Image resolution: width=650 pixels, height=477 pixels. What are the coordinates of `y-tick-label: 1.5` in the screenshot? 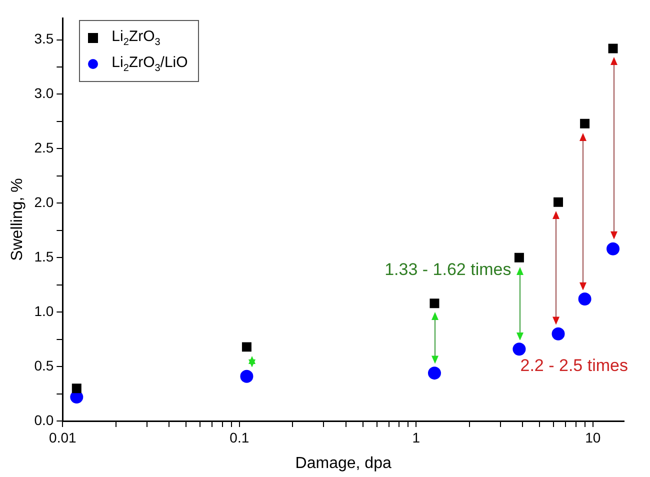 It's located at (44, 256).